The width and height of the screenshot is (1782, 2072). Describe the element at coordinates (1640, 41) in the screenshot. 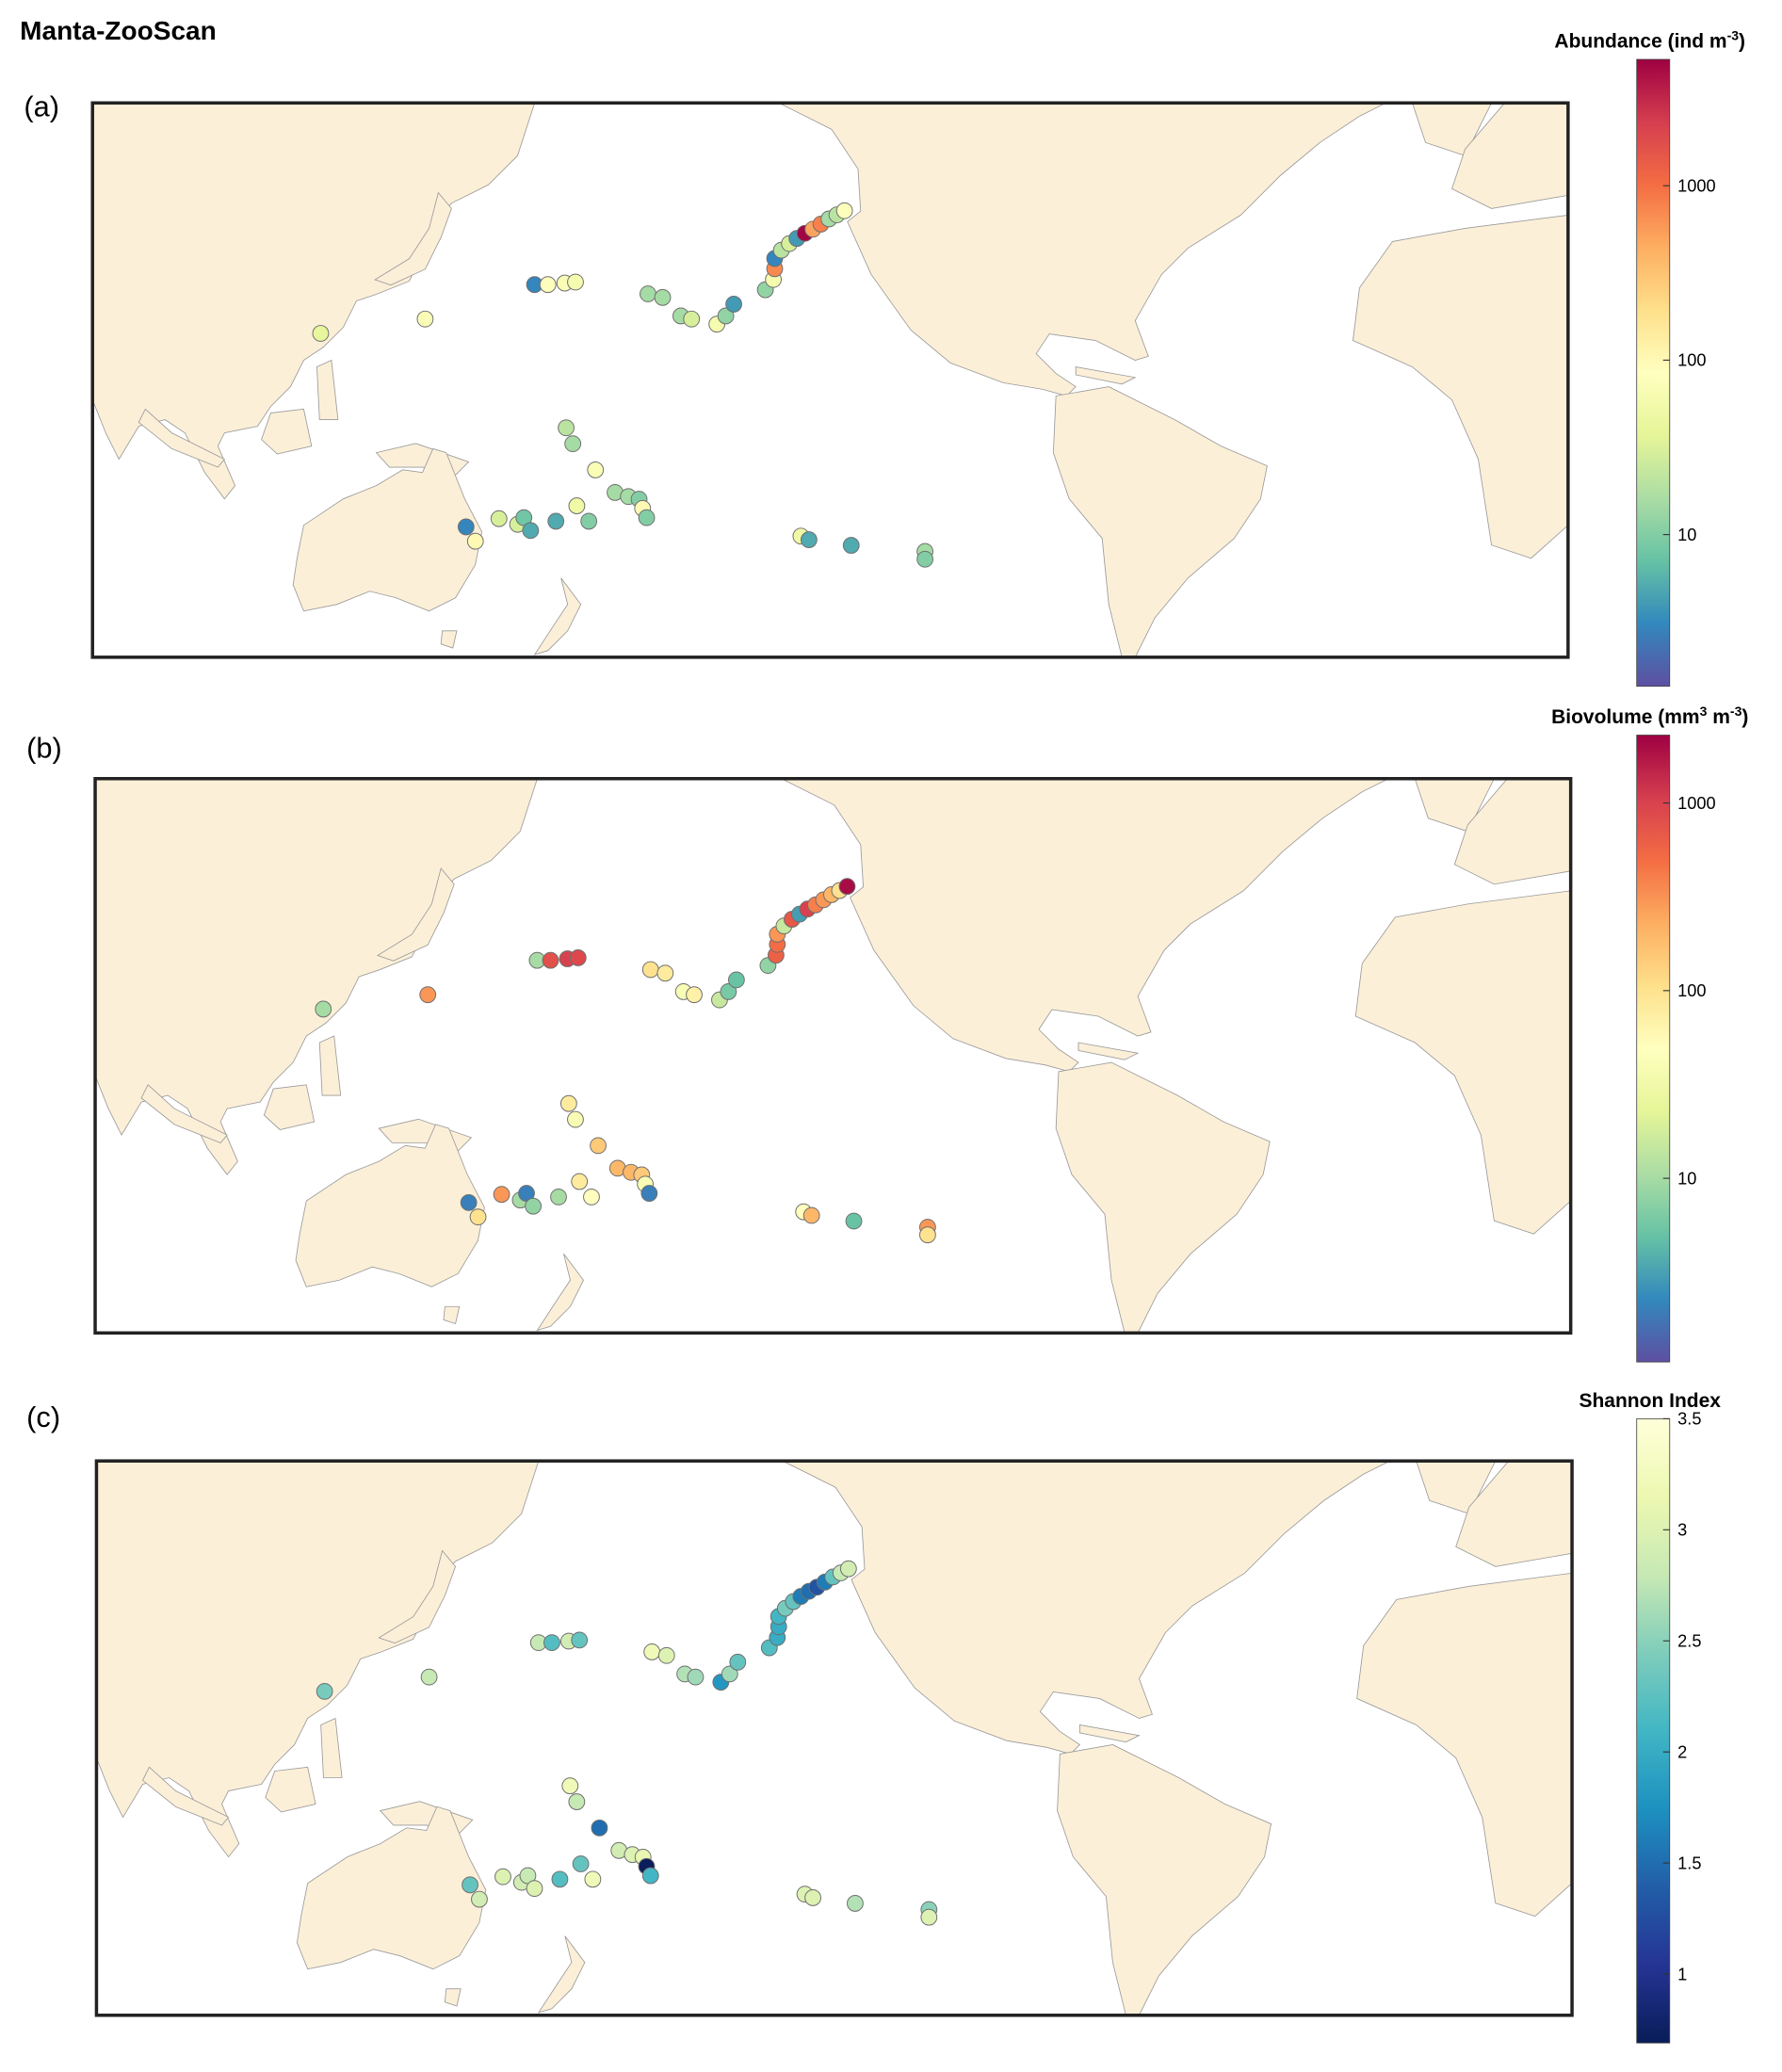

I see `colorbar-title-part: Abundance (ind m` at that location.